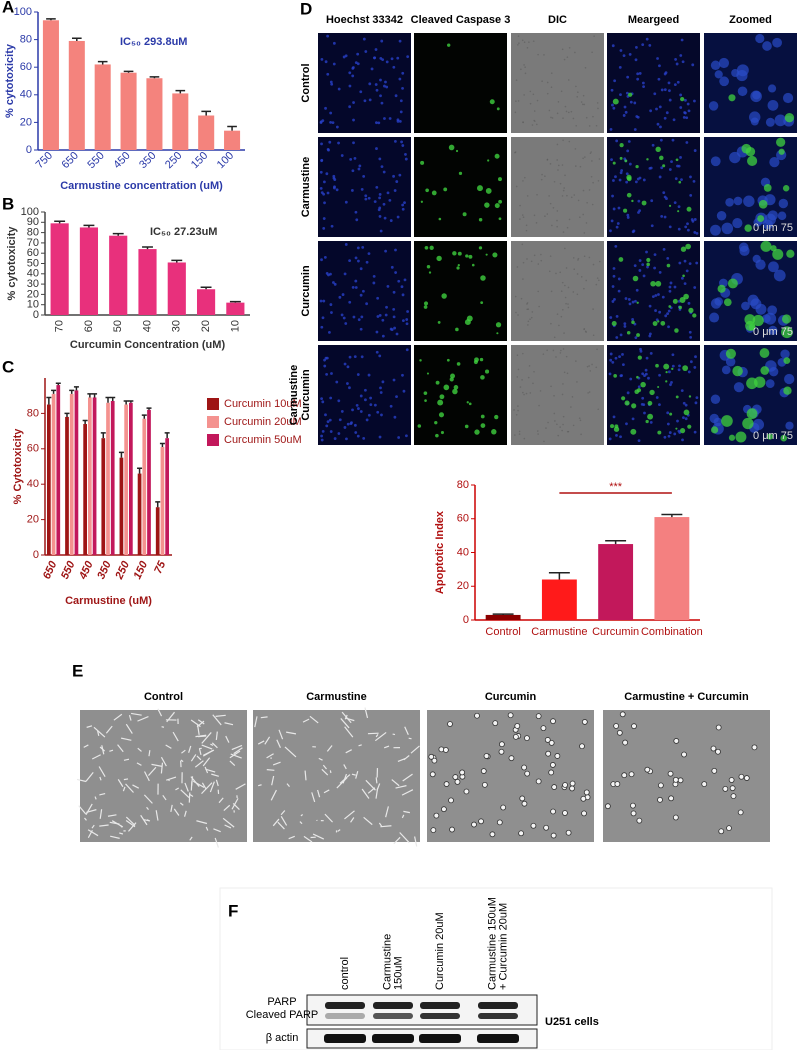 The image size is (798, 1050). What do you see at coordinates (393, 1038) in the screenshot?
I see `band` at bounding box center [393, 1038].